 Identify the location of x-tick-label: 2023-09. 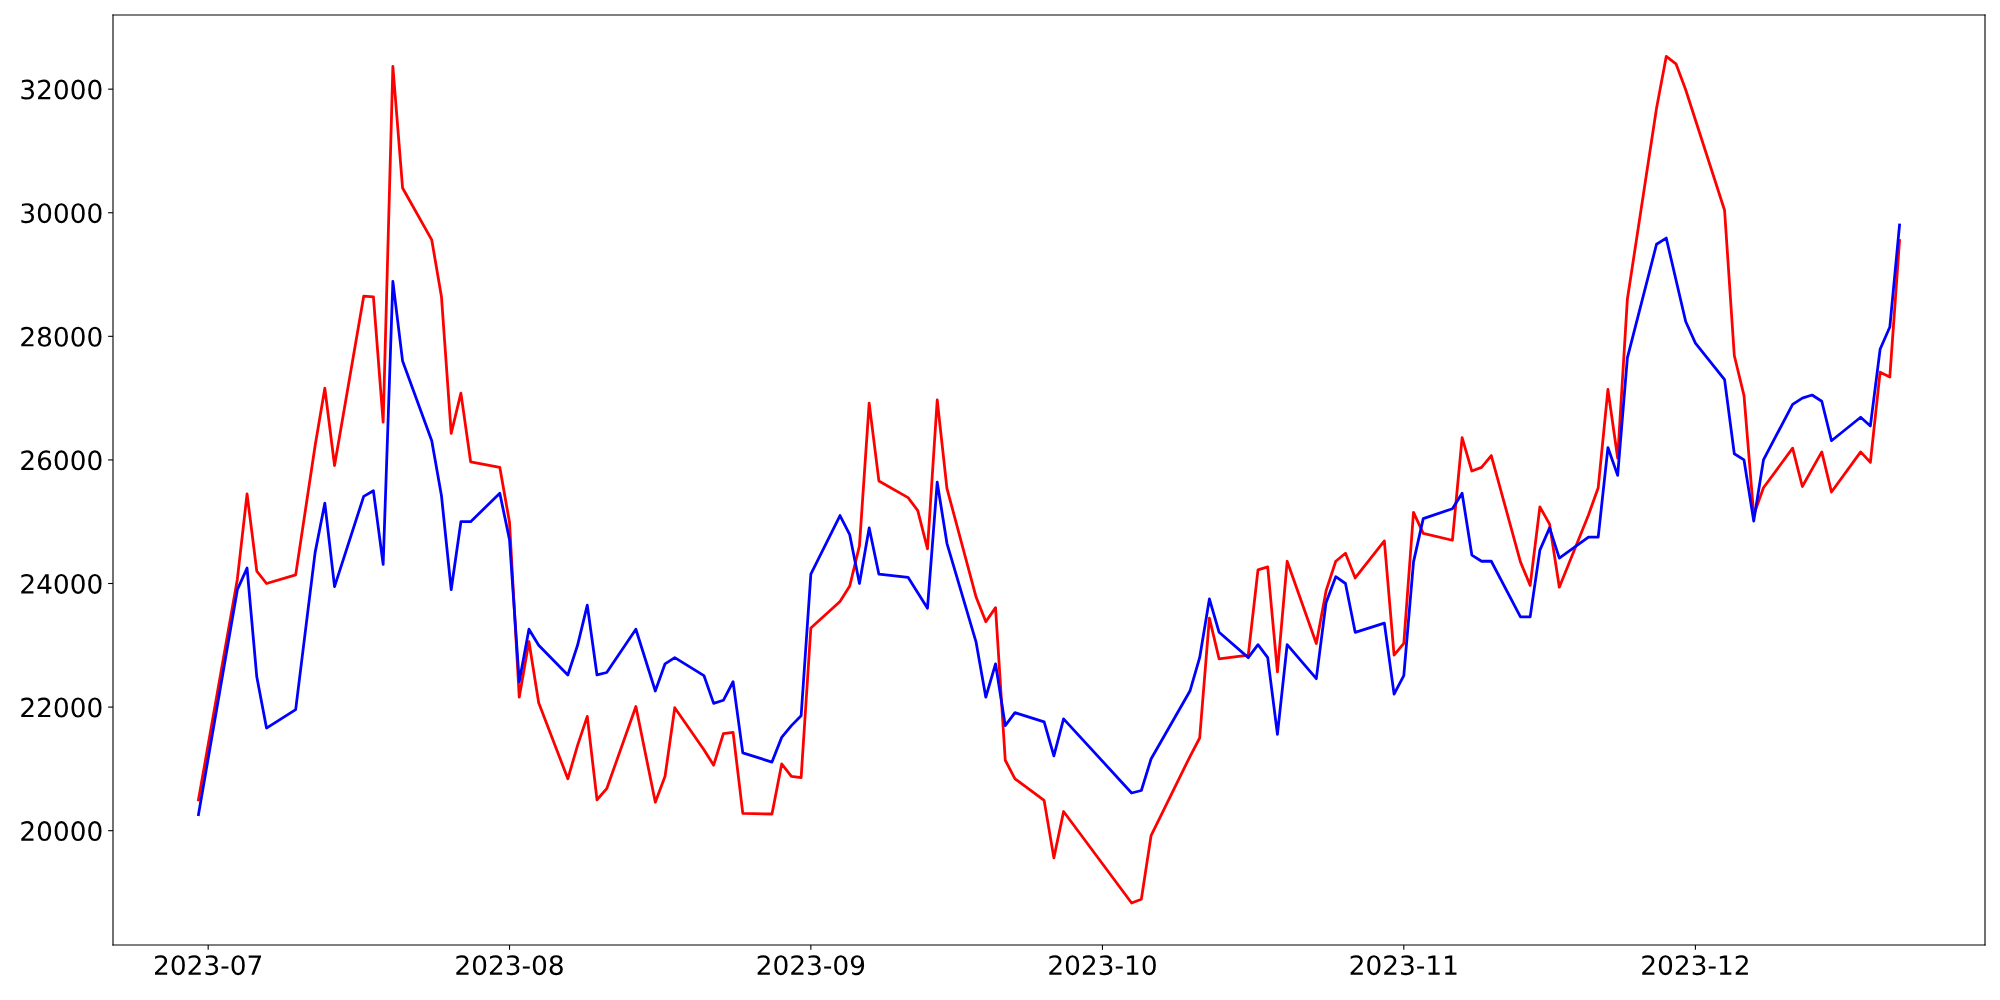
(811, 965).